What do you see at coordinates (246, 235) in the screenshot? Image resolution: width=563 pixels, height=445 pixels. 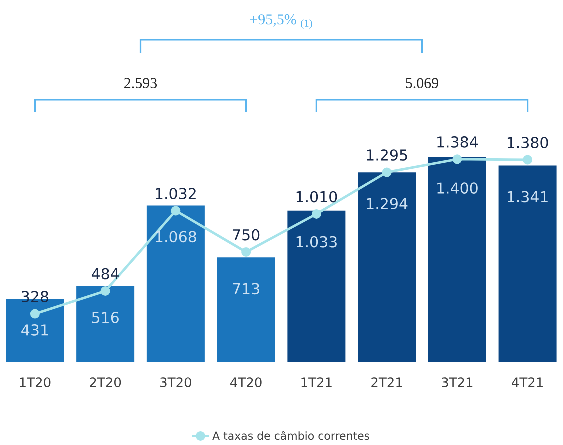 I see `data-label: 750` at bounding box center [246, 235].